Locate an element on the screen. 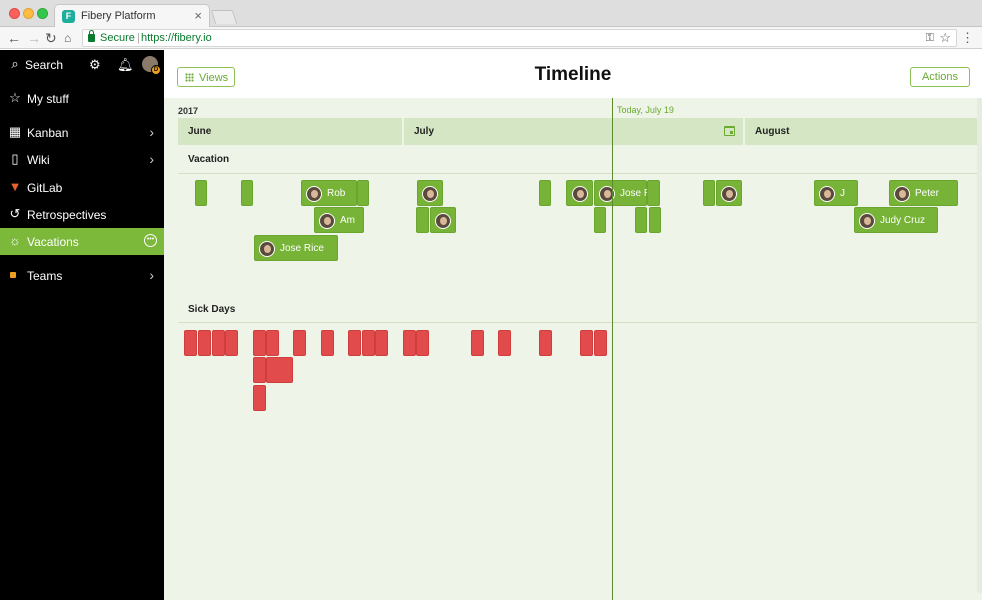  vacation-name: Jose Rice is located at coordinates (302, 248).